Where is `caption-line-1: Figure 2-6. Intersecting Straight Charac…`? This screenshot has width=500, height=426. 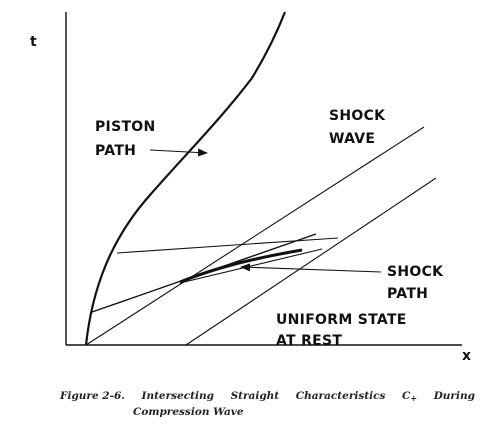
caption-line-1: Figure 2-6. Intersecting Straight Charac… is located at coordinates (267, 397).